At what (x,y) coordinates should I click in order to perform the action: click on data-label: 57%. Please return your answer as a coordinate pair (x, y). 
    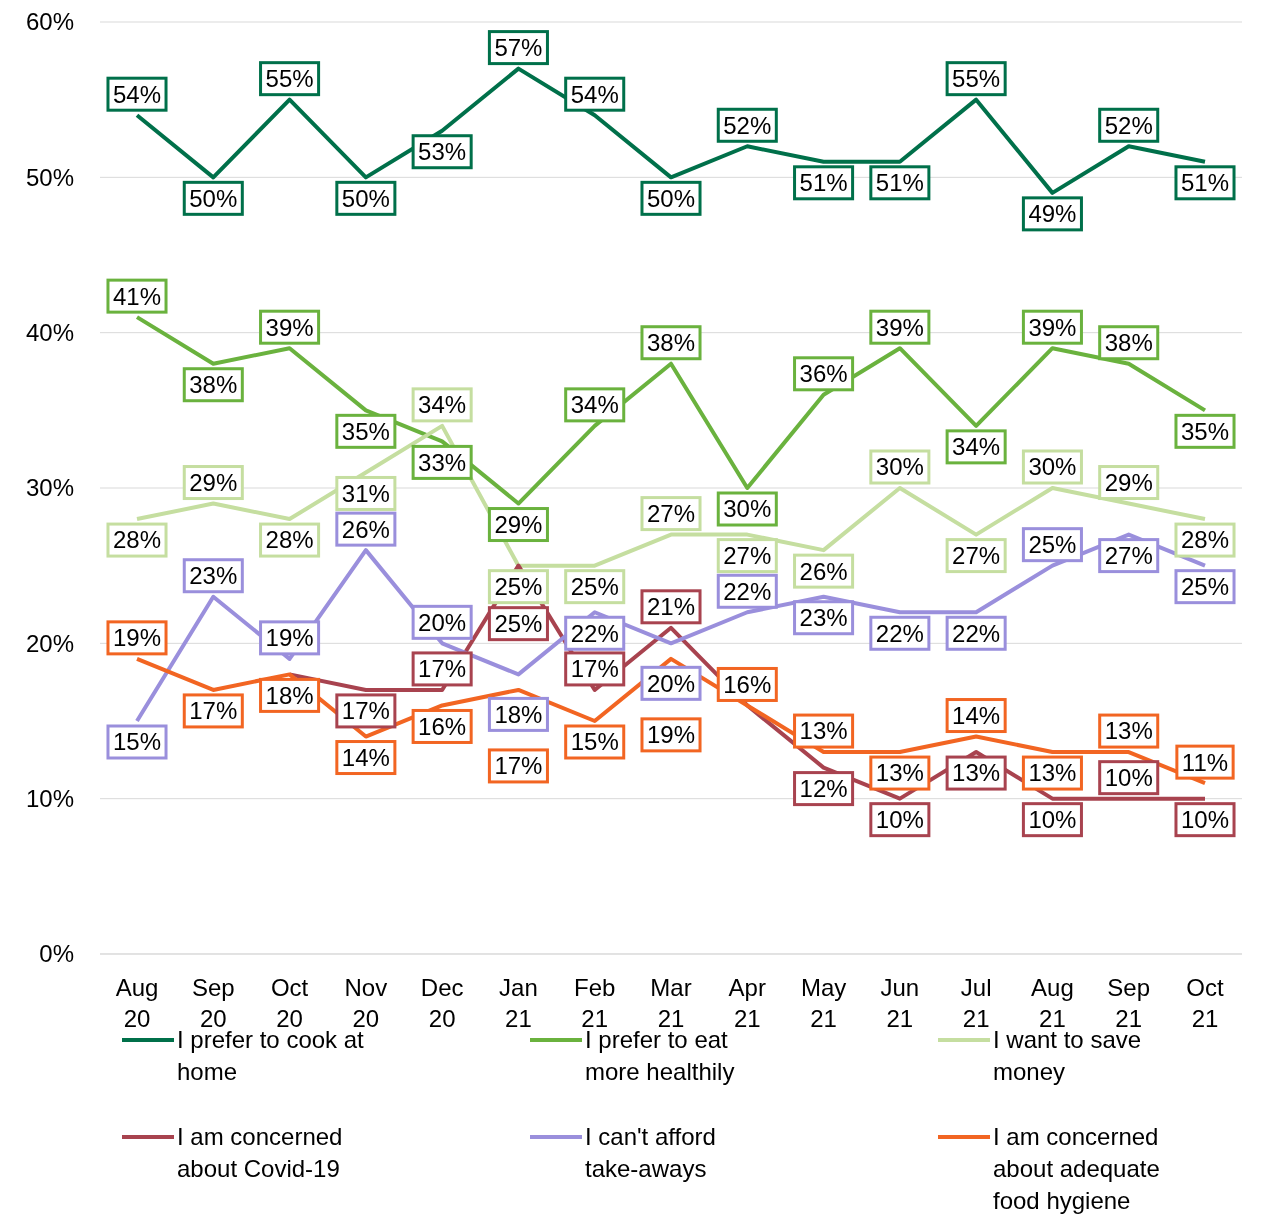
    Looking at the image, I should click on (518, 47).